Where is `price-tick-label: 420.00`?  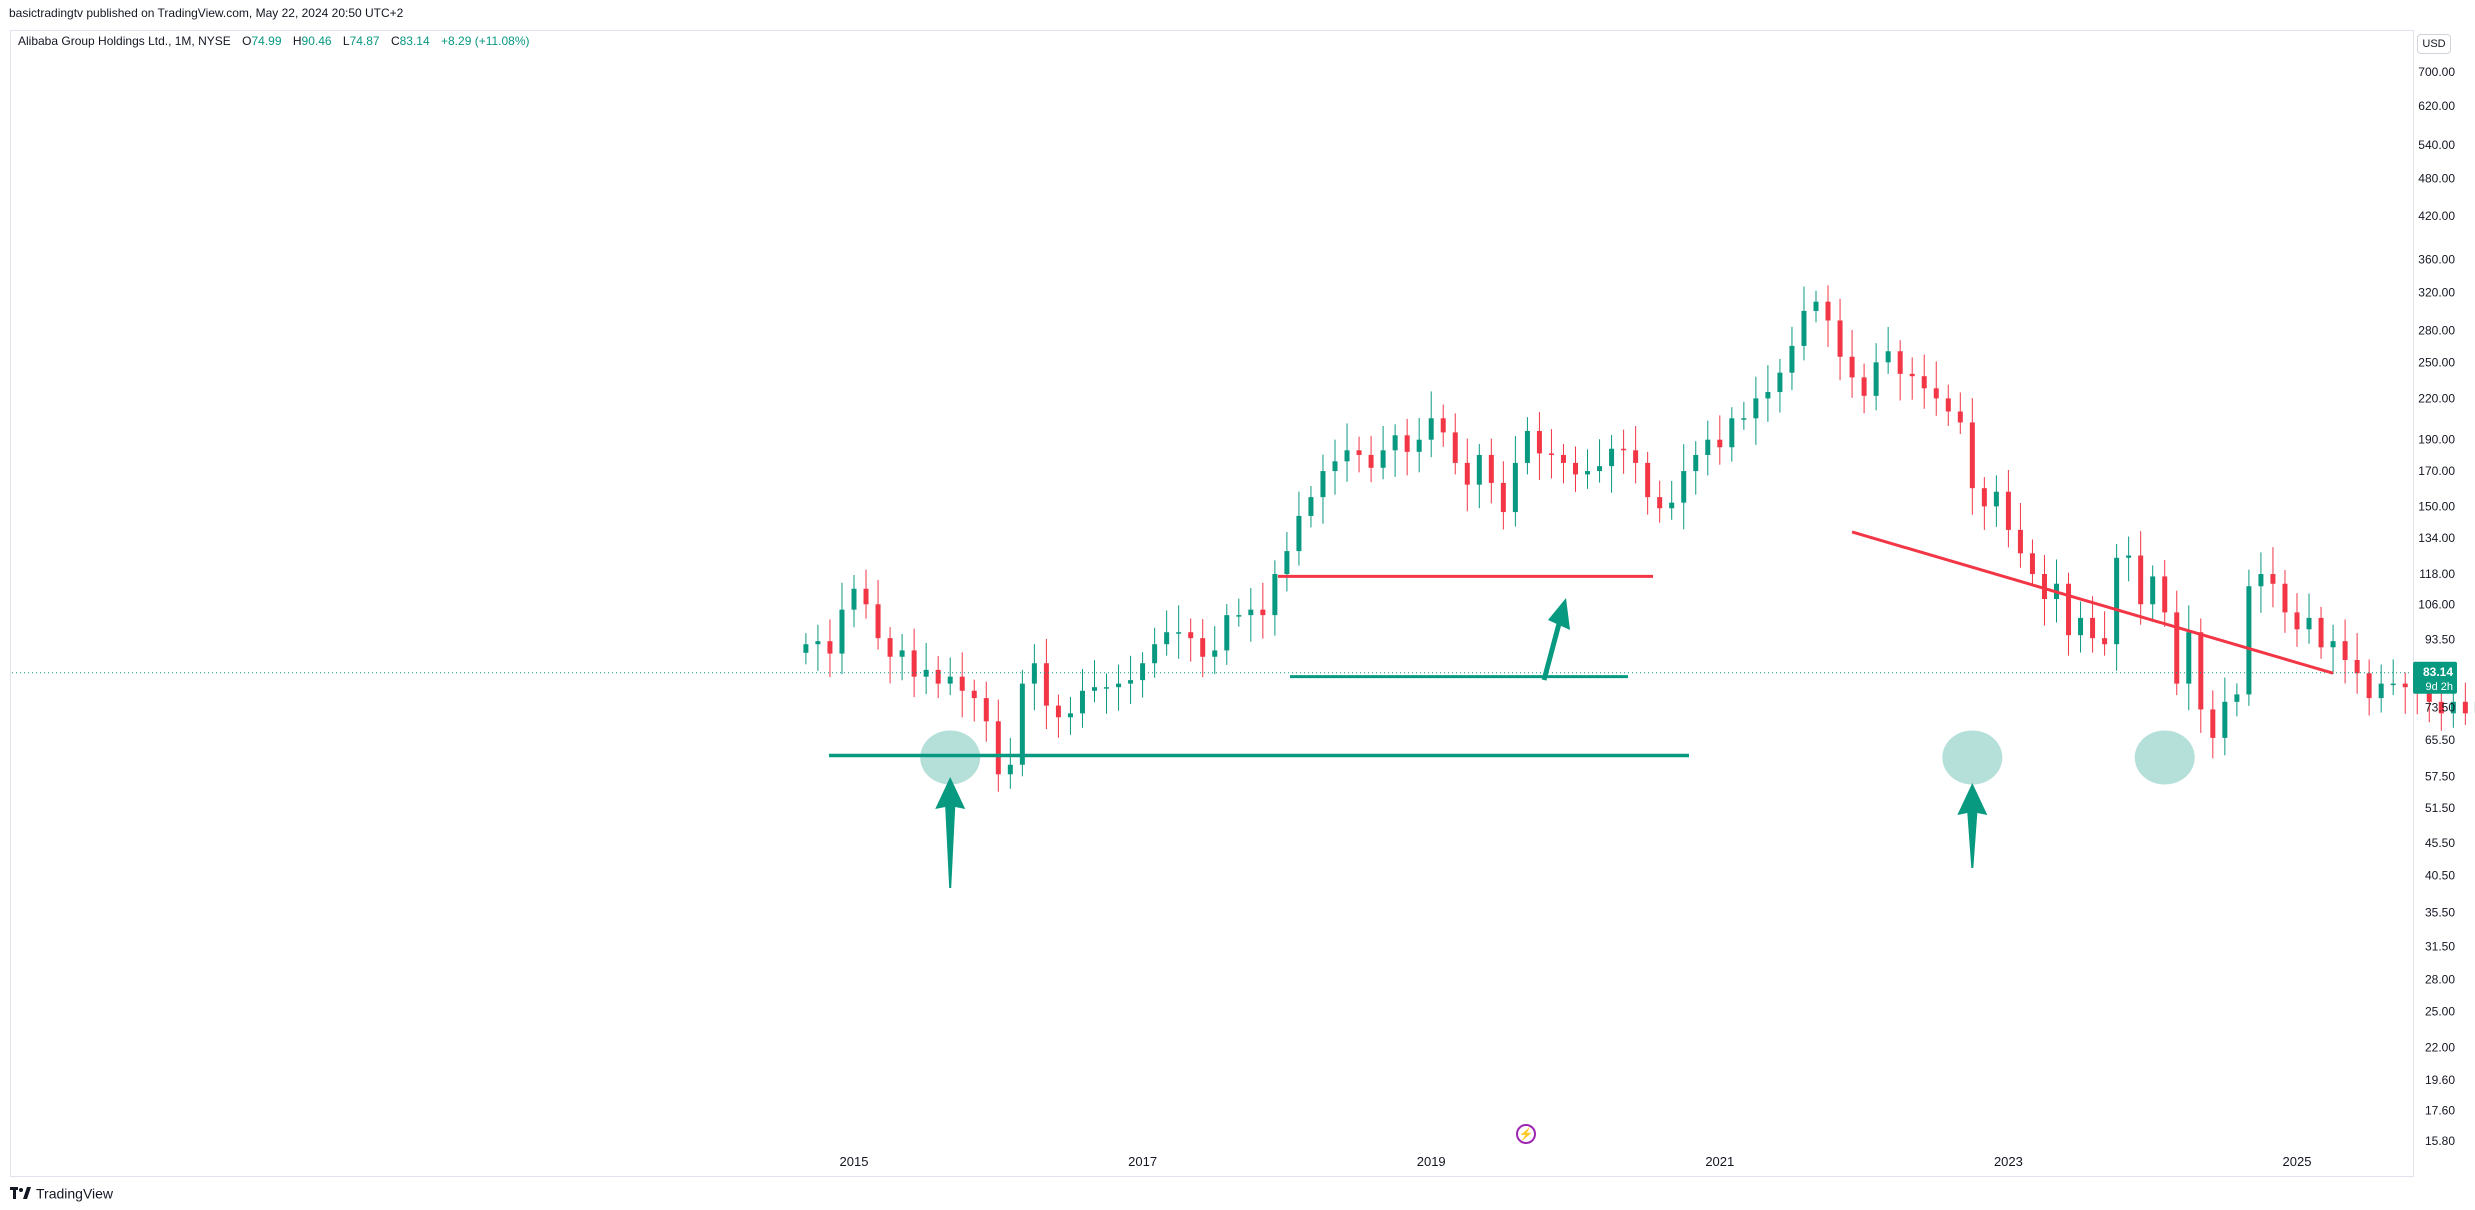 price-tick-label: 420.00 is located at coordinates (2436, 216).